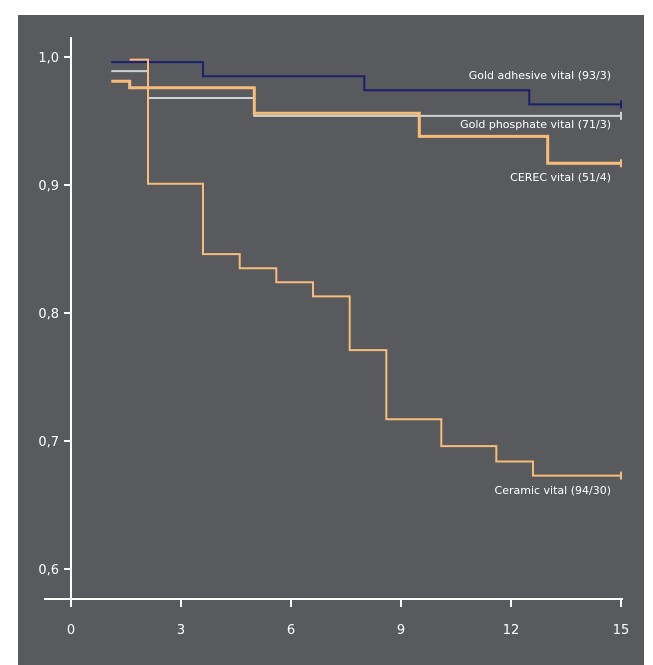  Describe the element at coordinates (553, 490) in the screenshot. I see `series-label-ceramic: Ceramic vital (94/30)` at that location.